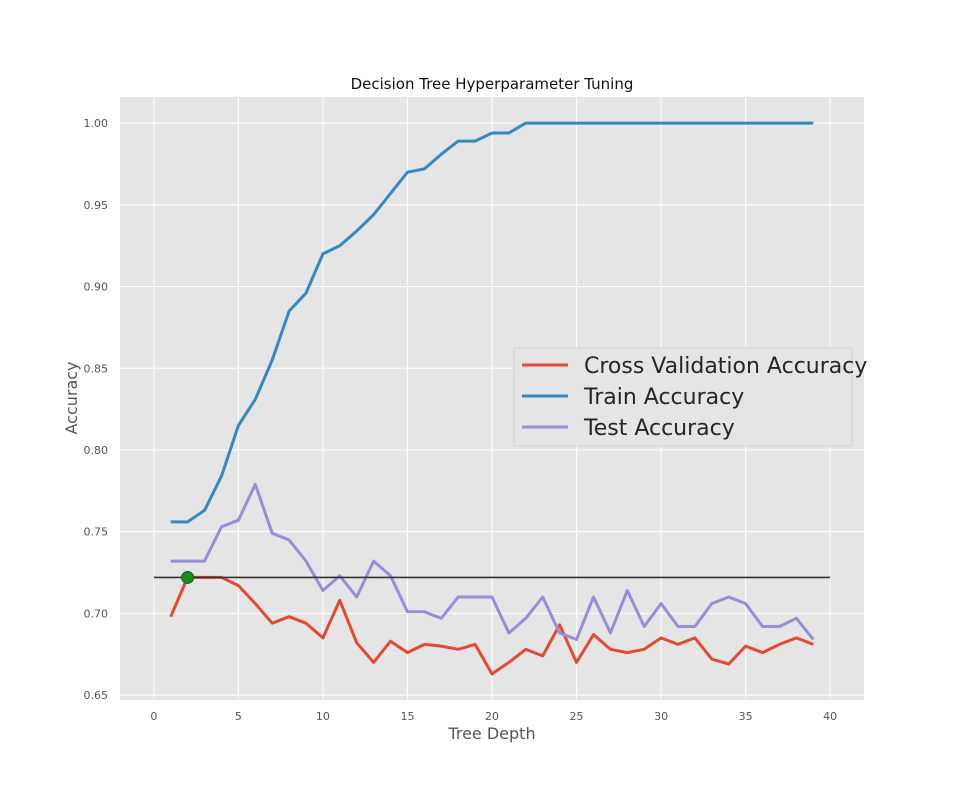 This screenshot has width=960, height=800. I want to click on y-tick-label: 0.95, so click(96, 205).